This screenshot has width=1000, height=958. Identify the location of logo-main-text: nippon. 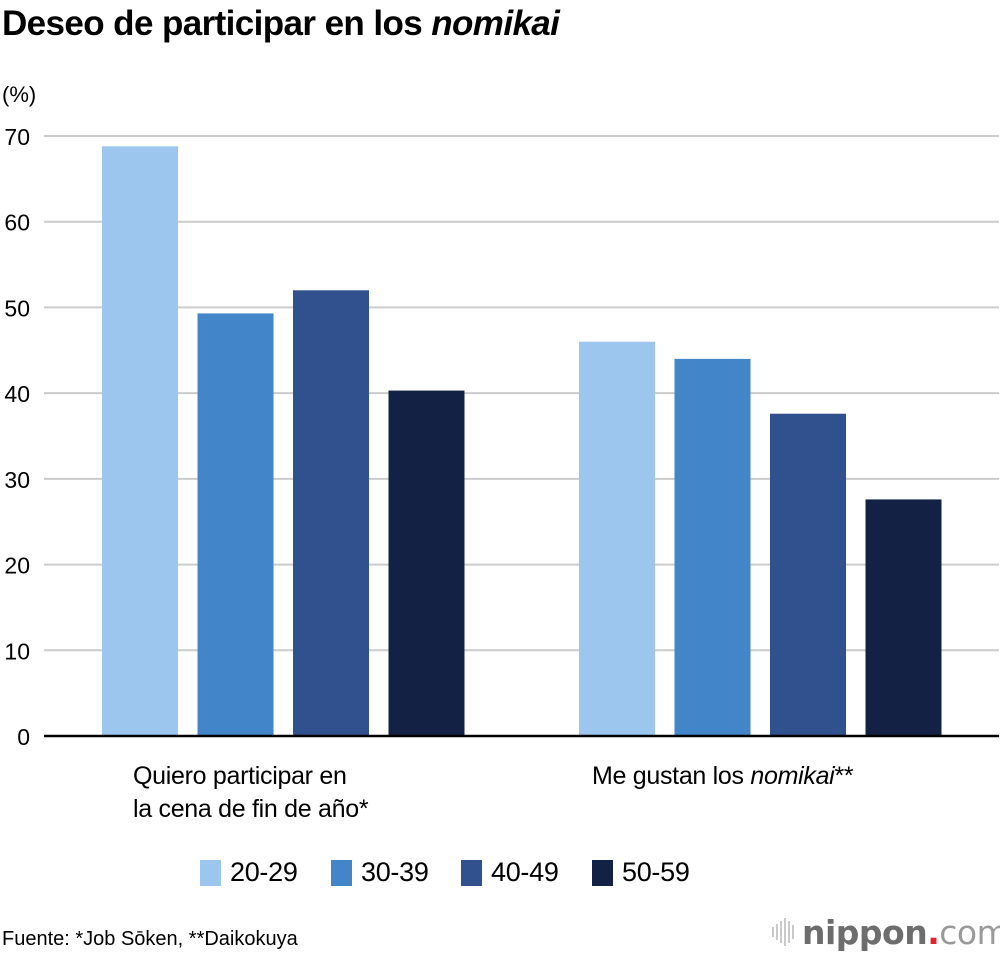
(865, 932).